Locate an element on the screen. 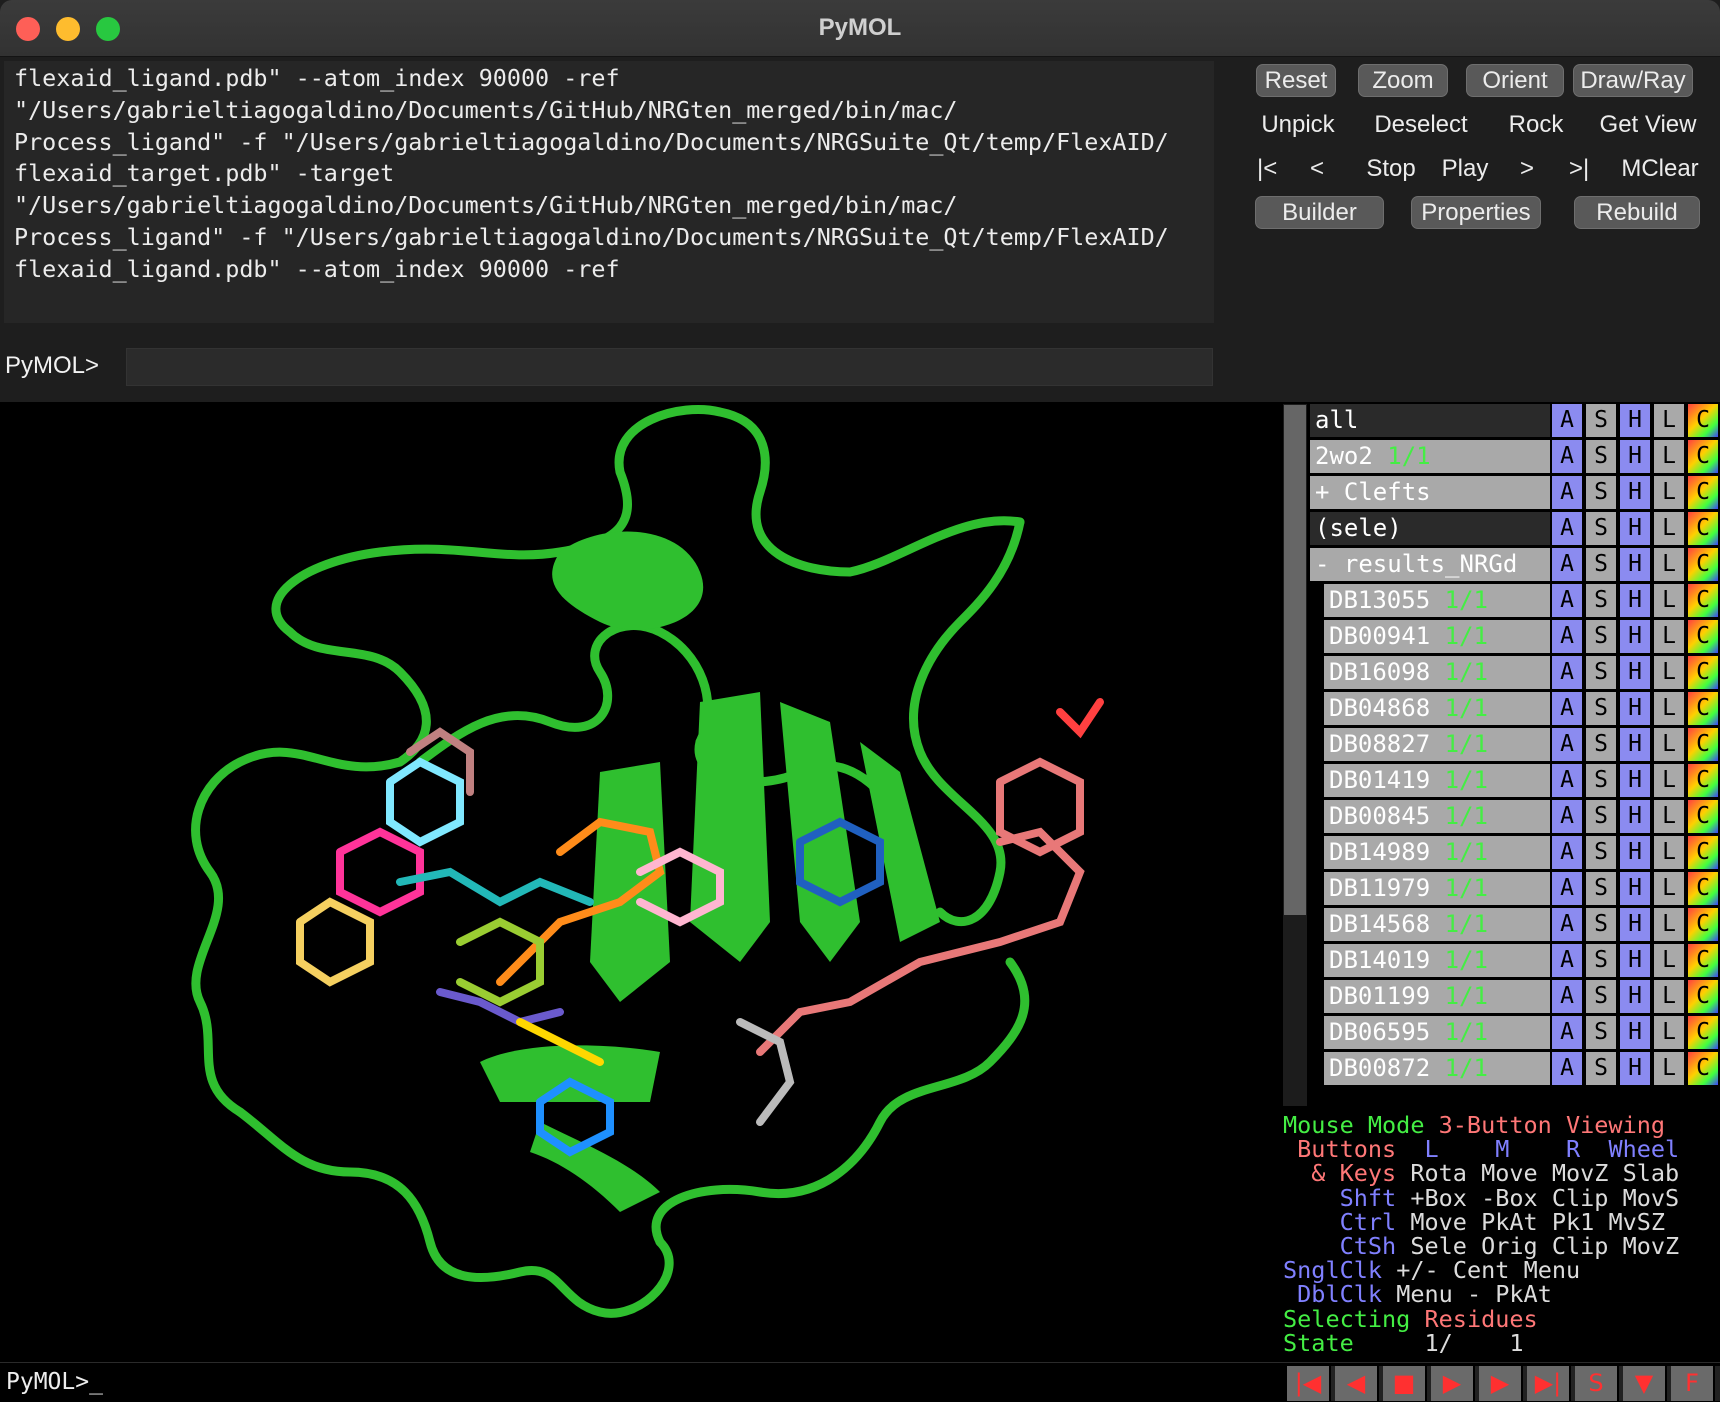 The width and height of the screenshot is (1720, 1402). object-row: 2wo2 1/1 A S H L C is located at coordinates (1515, 458).